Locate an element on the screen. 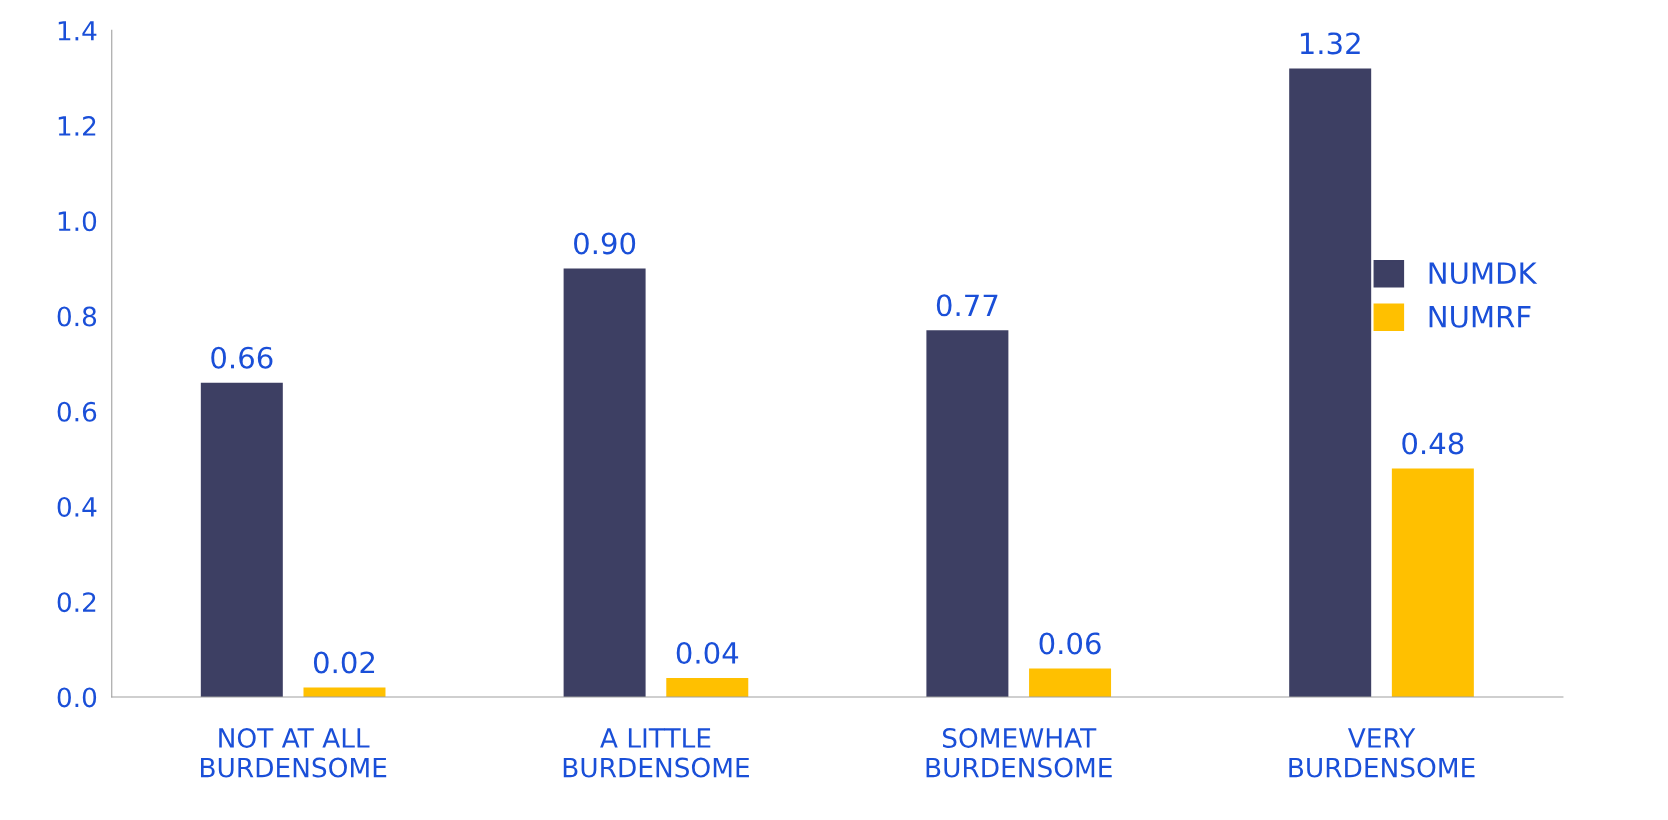 The width and height of the screenshot is (1668, 820). data-label: 0.77 is located at coordinates (967, 305).